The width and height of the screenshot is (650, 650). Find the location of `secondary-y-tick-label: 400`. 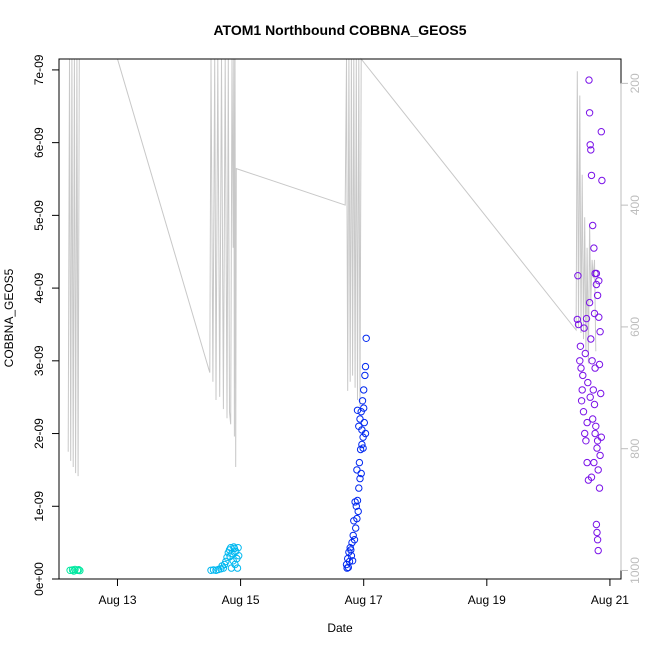

secondary-y-tick-label: 400 is located at coordinates (635, 205).